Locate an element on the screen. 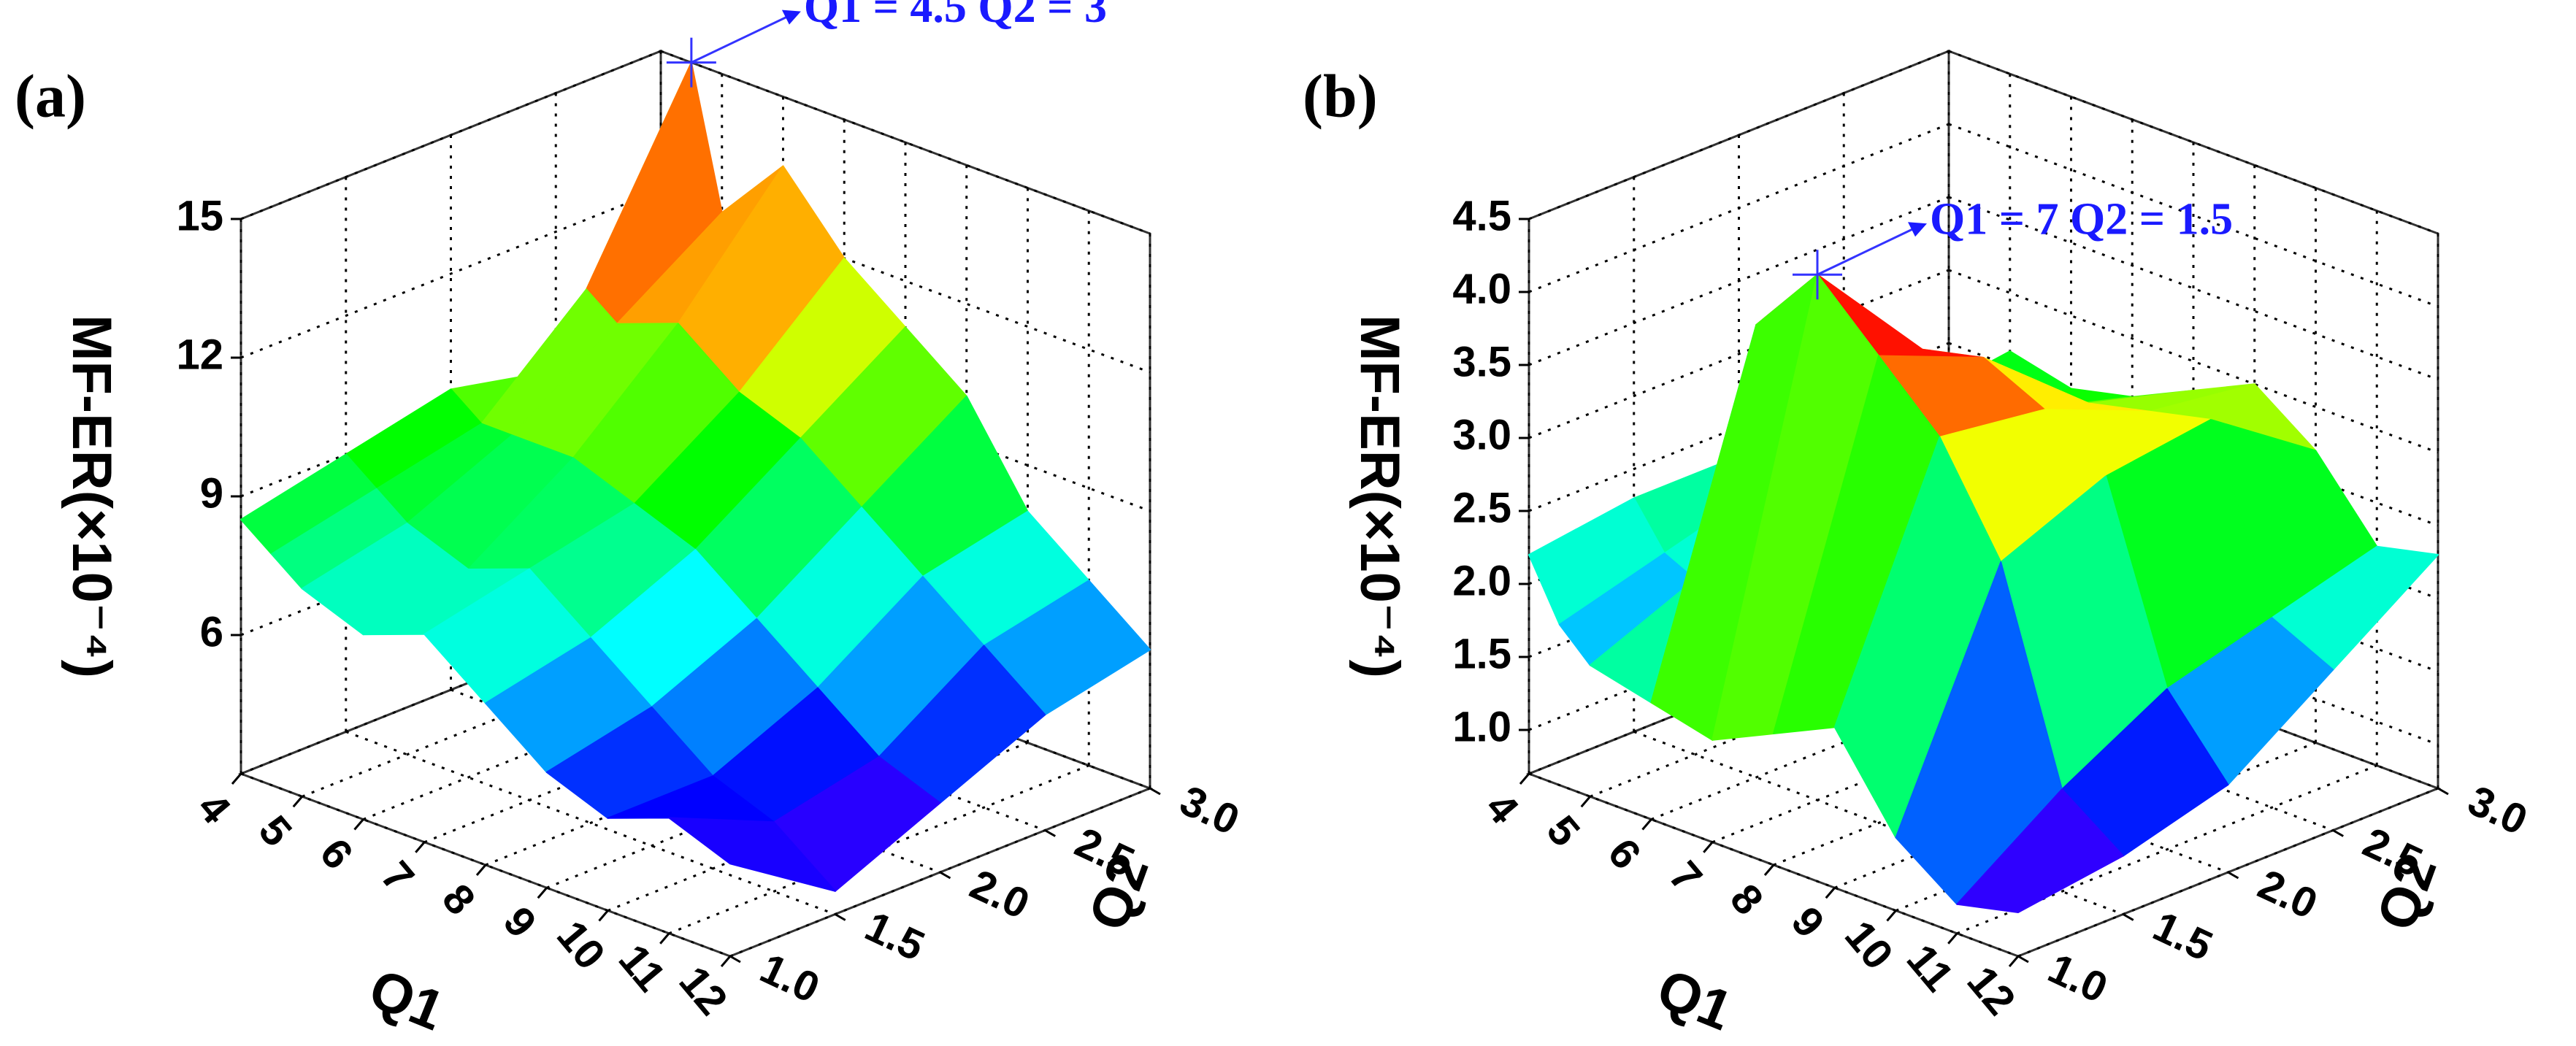 This screenshot has height=1046, width=2576. z-tick-label: 3.0 is located at coordinates (1481, 435).